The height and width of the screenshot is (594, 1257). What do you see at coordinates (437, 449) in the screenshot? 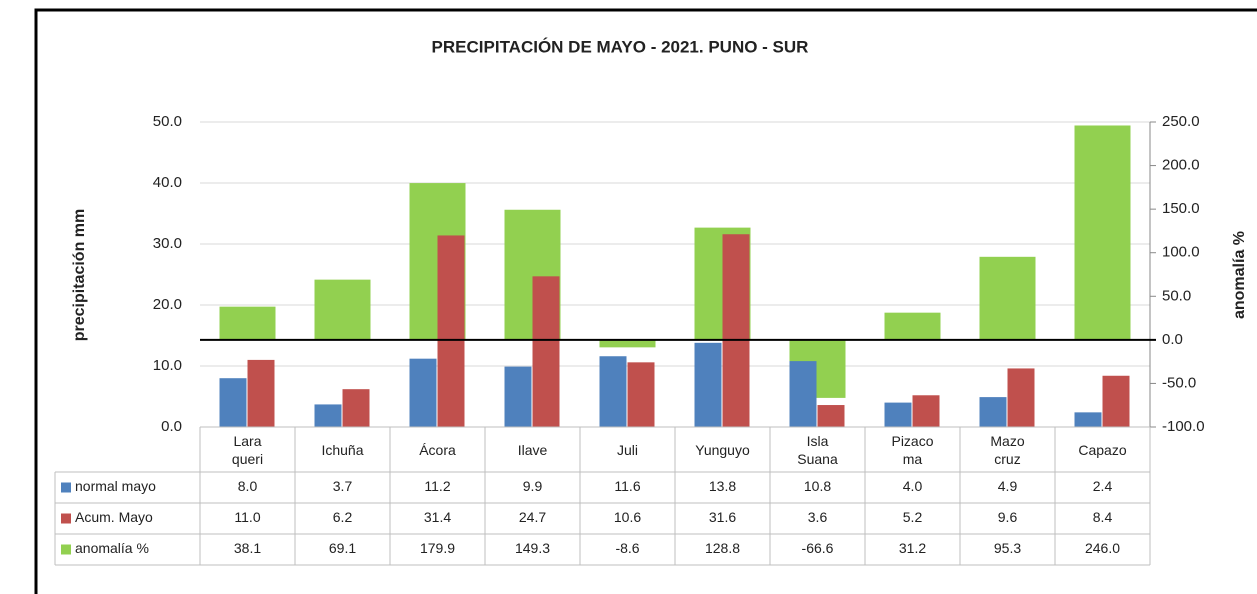
I see `x-tick-label: Ácora` at bounding box center [437, 449].